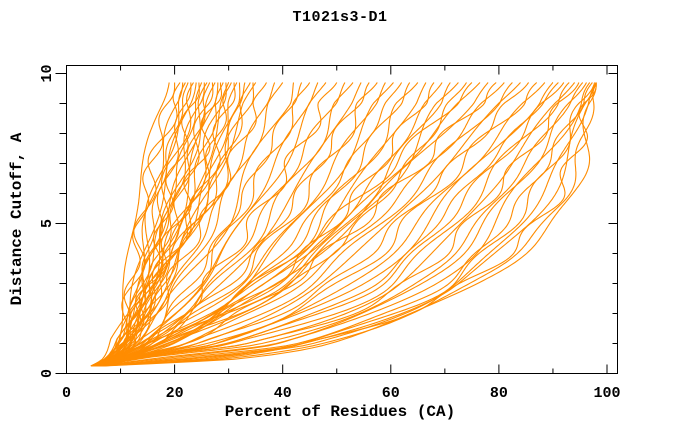 This screenshot has width=680, height=440. Describe the element at coordinates (391, 393) in the screenshot. I see `x-tick-label: 60` at that location.